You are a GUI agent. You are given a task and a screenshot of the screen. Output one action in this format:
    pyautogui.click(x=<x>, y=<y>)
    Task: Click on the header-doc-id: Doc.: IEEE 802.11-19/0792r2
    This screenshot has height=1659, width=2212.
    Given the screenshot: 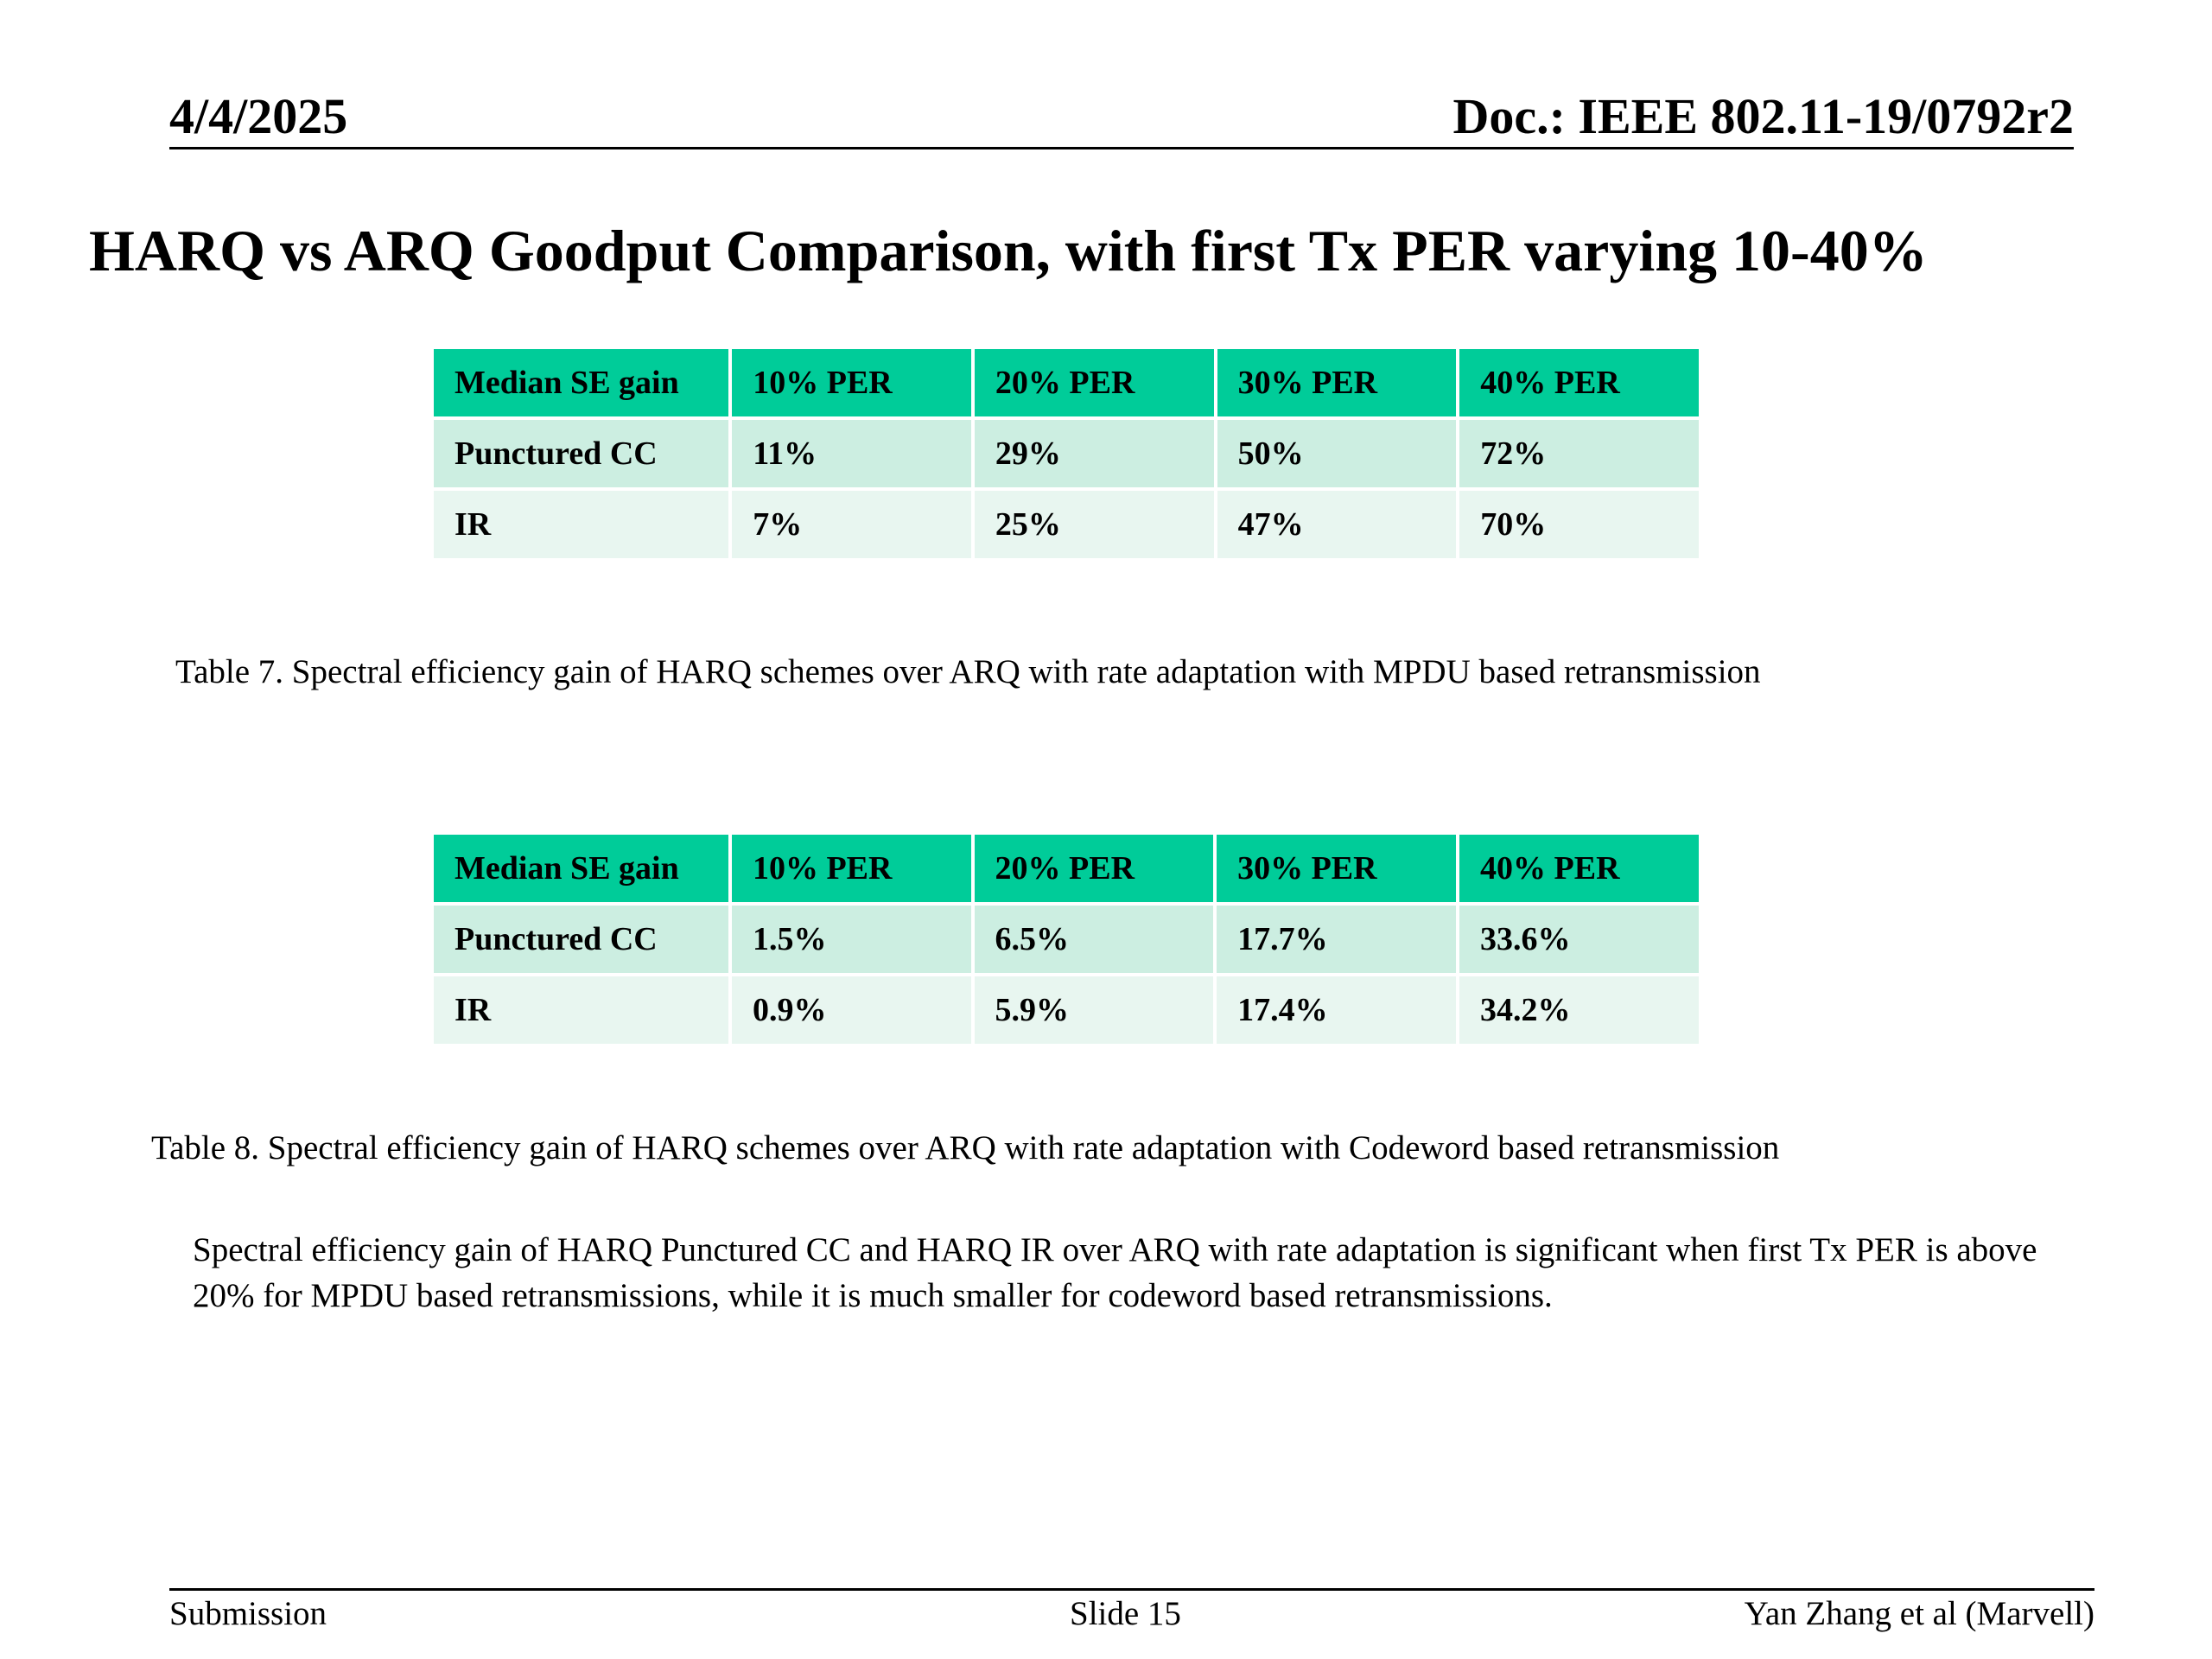 What is the action you would take?
    pyautogui.click(x=1763, y=116)
    